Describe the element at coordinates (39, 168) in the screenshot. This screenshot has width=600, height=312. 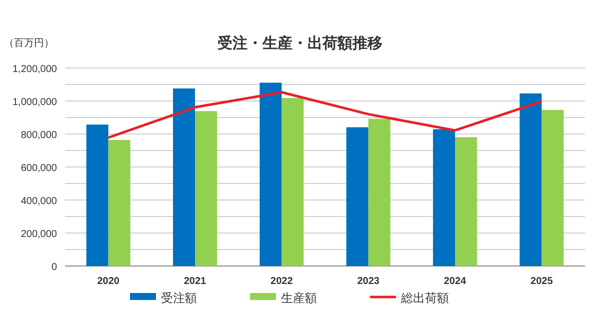
I see `y-tick-label: 600,000` at that location.